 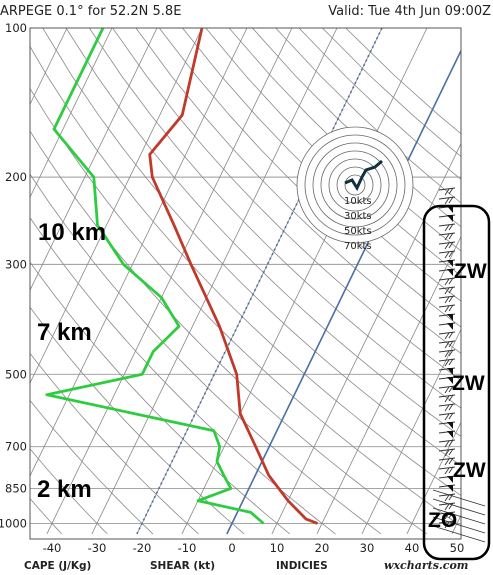 I want to click on temp-label--20: -20, so click(x=142, y=548).